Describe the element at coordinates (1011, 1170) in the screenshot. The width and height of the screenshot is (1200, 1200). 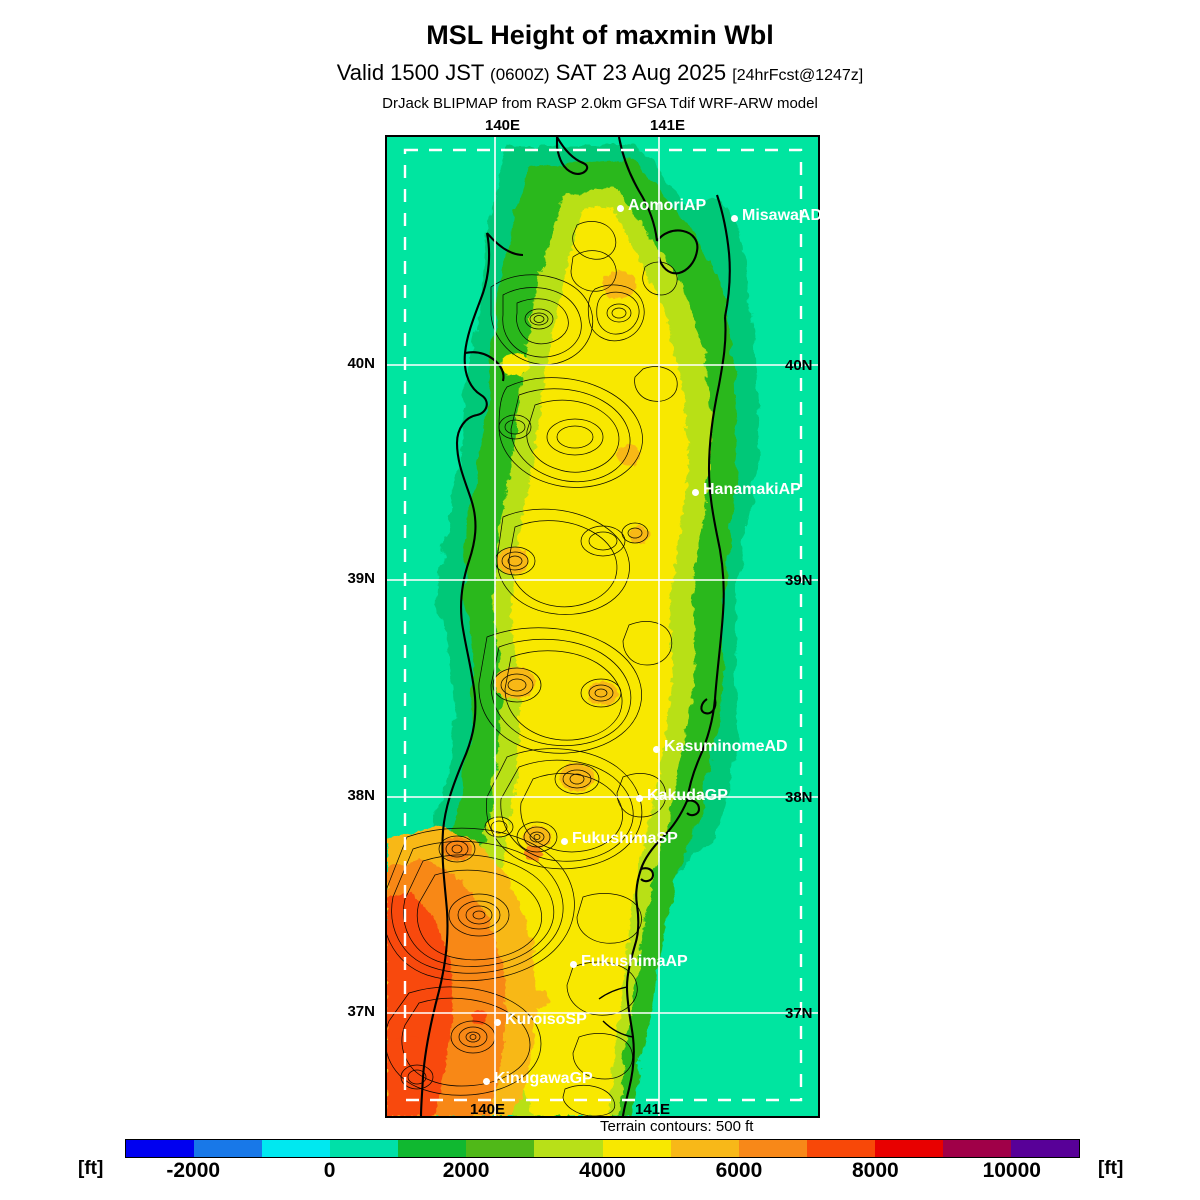
I see `colorbar-tick-10000: 10000` at that location.